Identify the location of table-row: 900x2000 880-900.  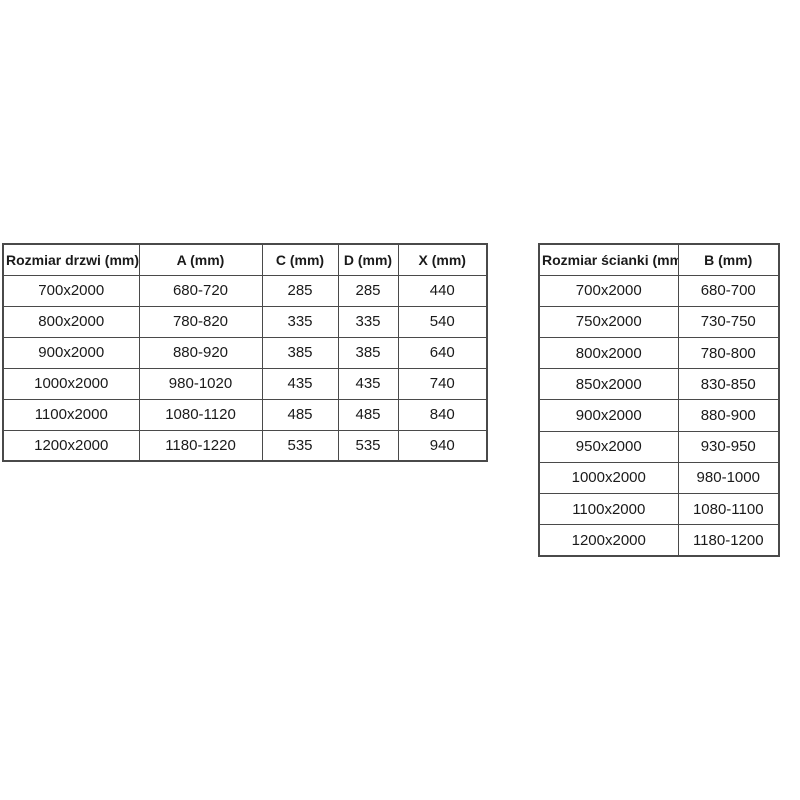
(659, 415).